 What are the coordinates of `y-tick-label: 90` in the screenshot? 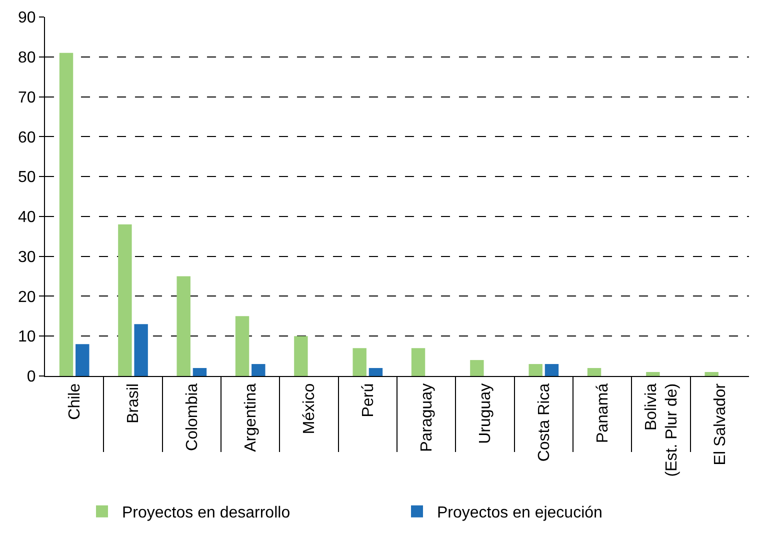 It's located at (27, 18).